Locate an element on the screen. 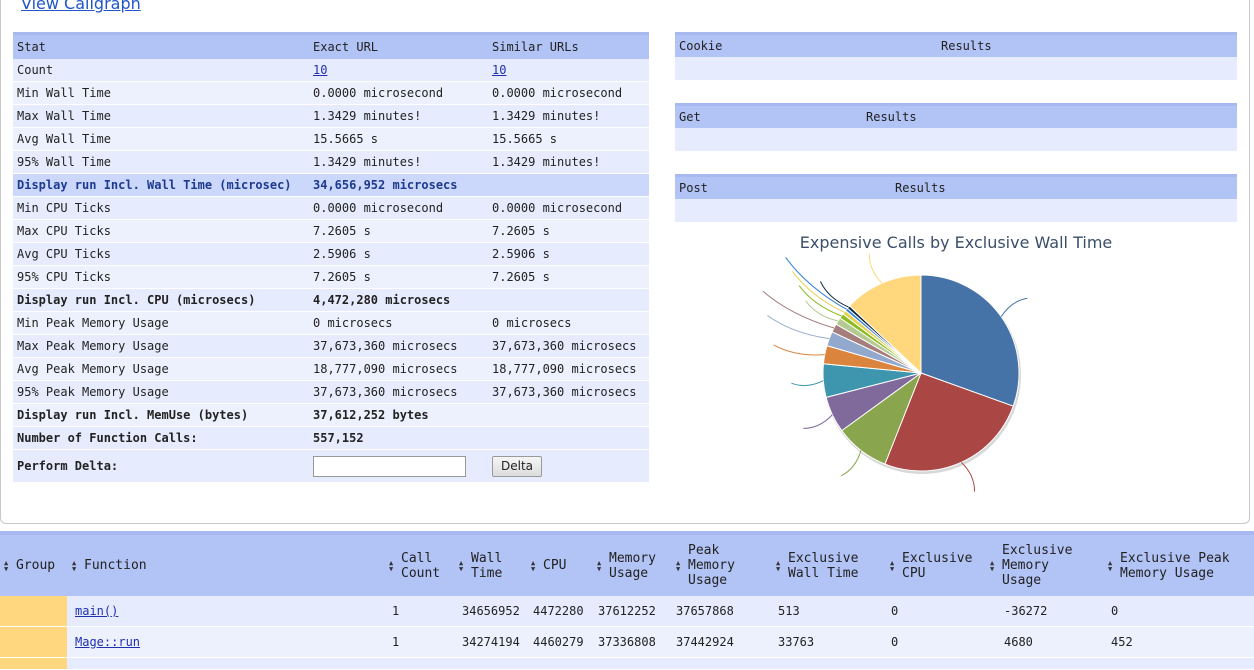 The image size is (1254, 670). column-header-group: ▲ ▼ Group is located at coordinates (36, 565).